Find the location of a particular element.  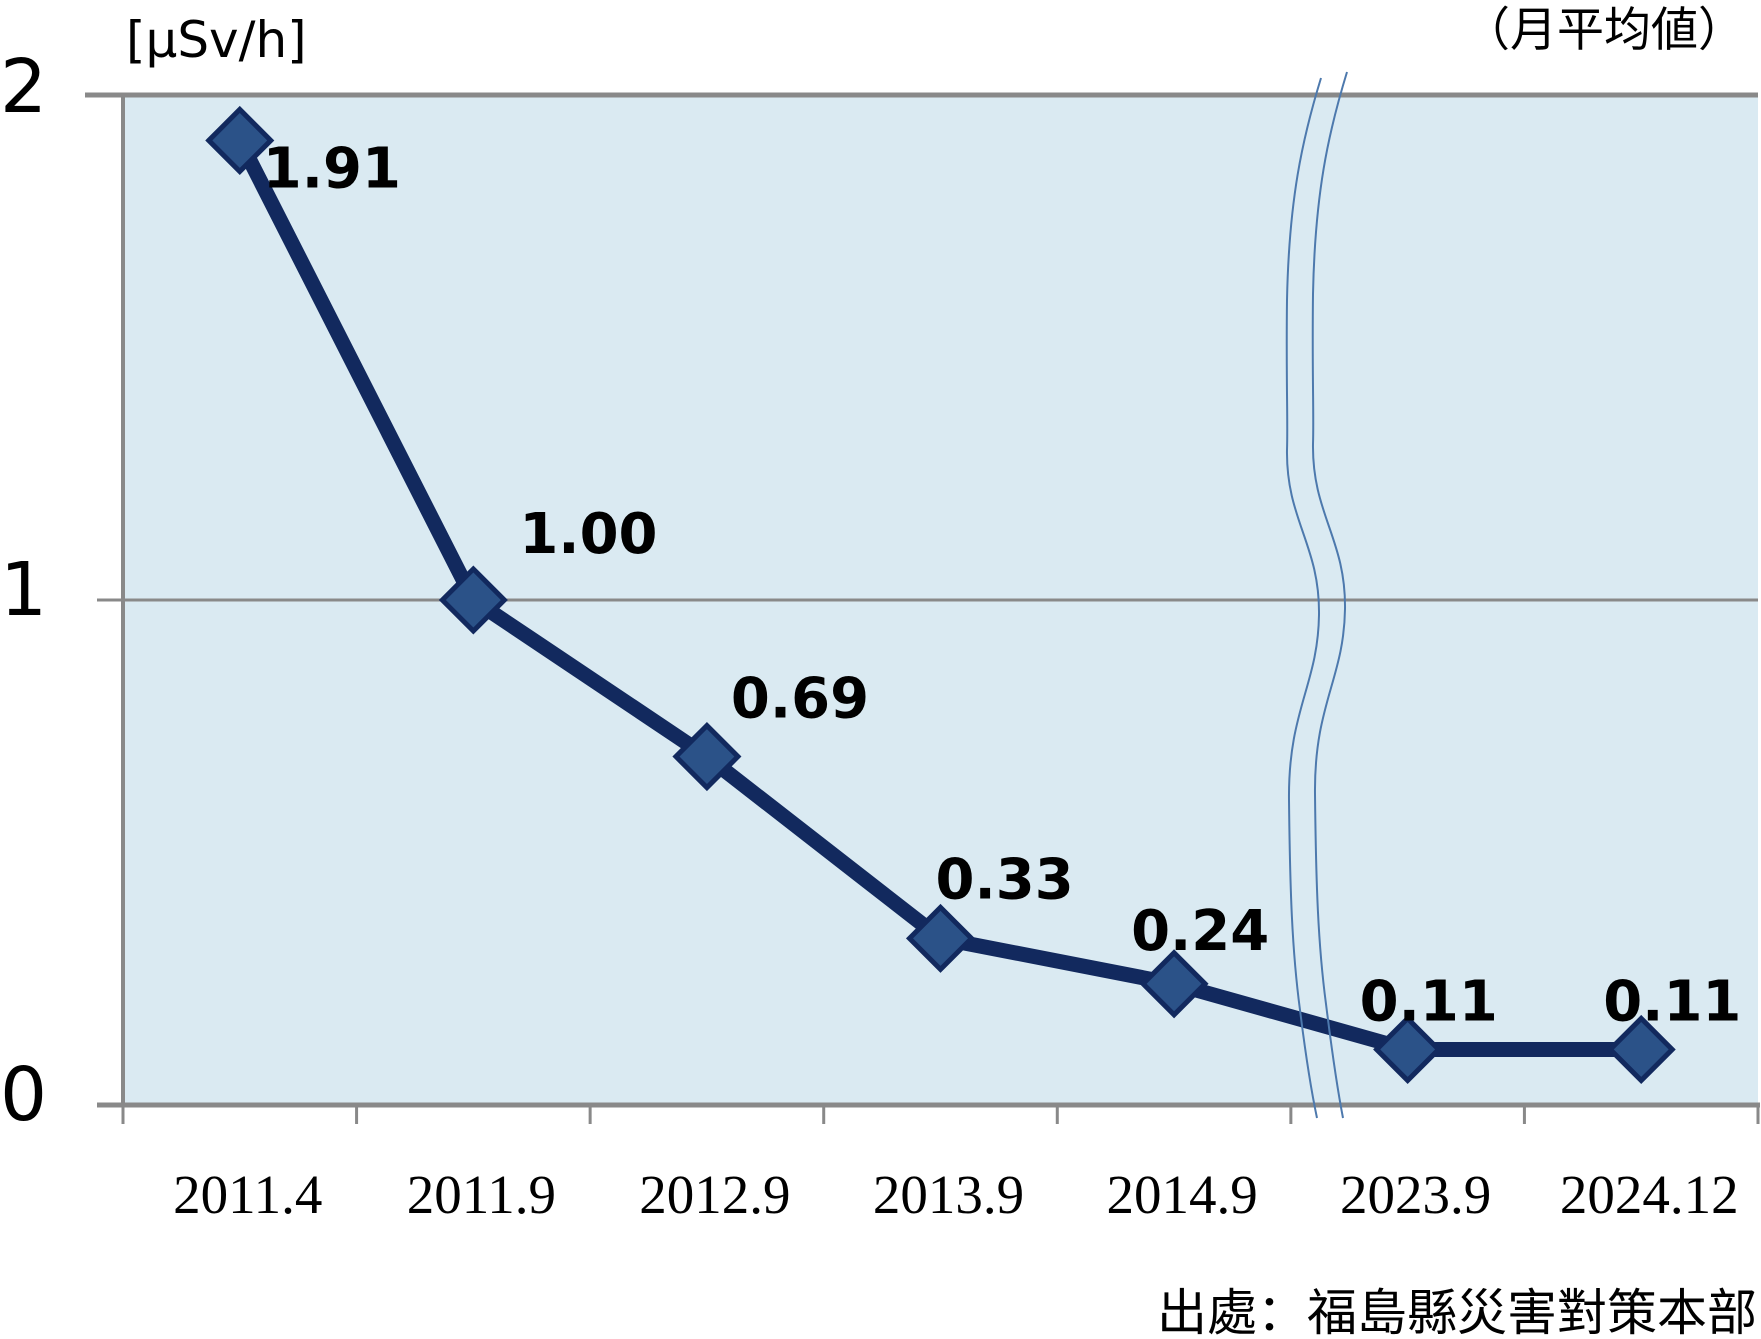

data-label: 0.69 is located at coordinates (800, 699).